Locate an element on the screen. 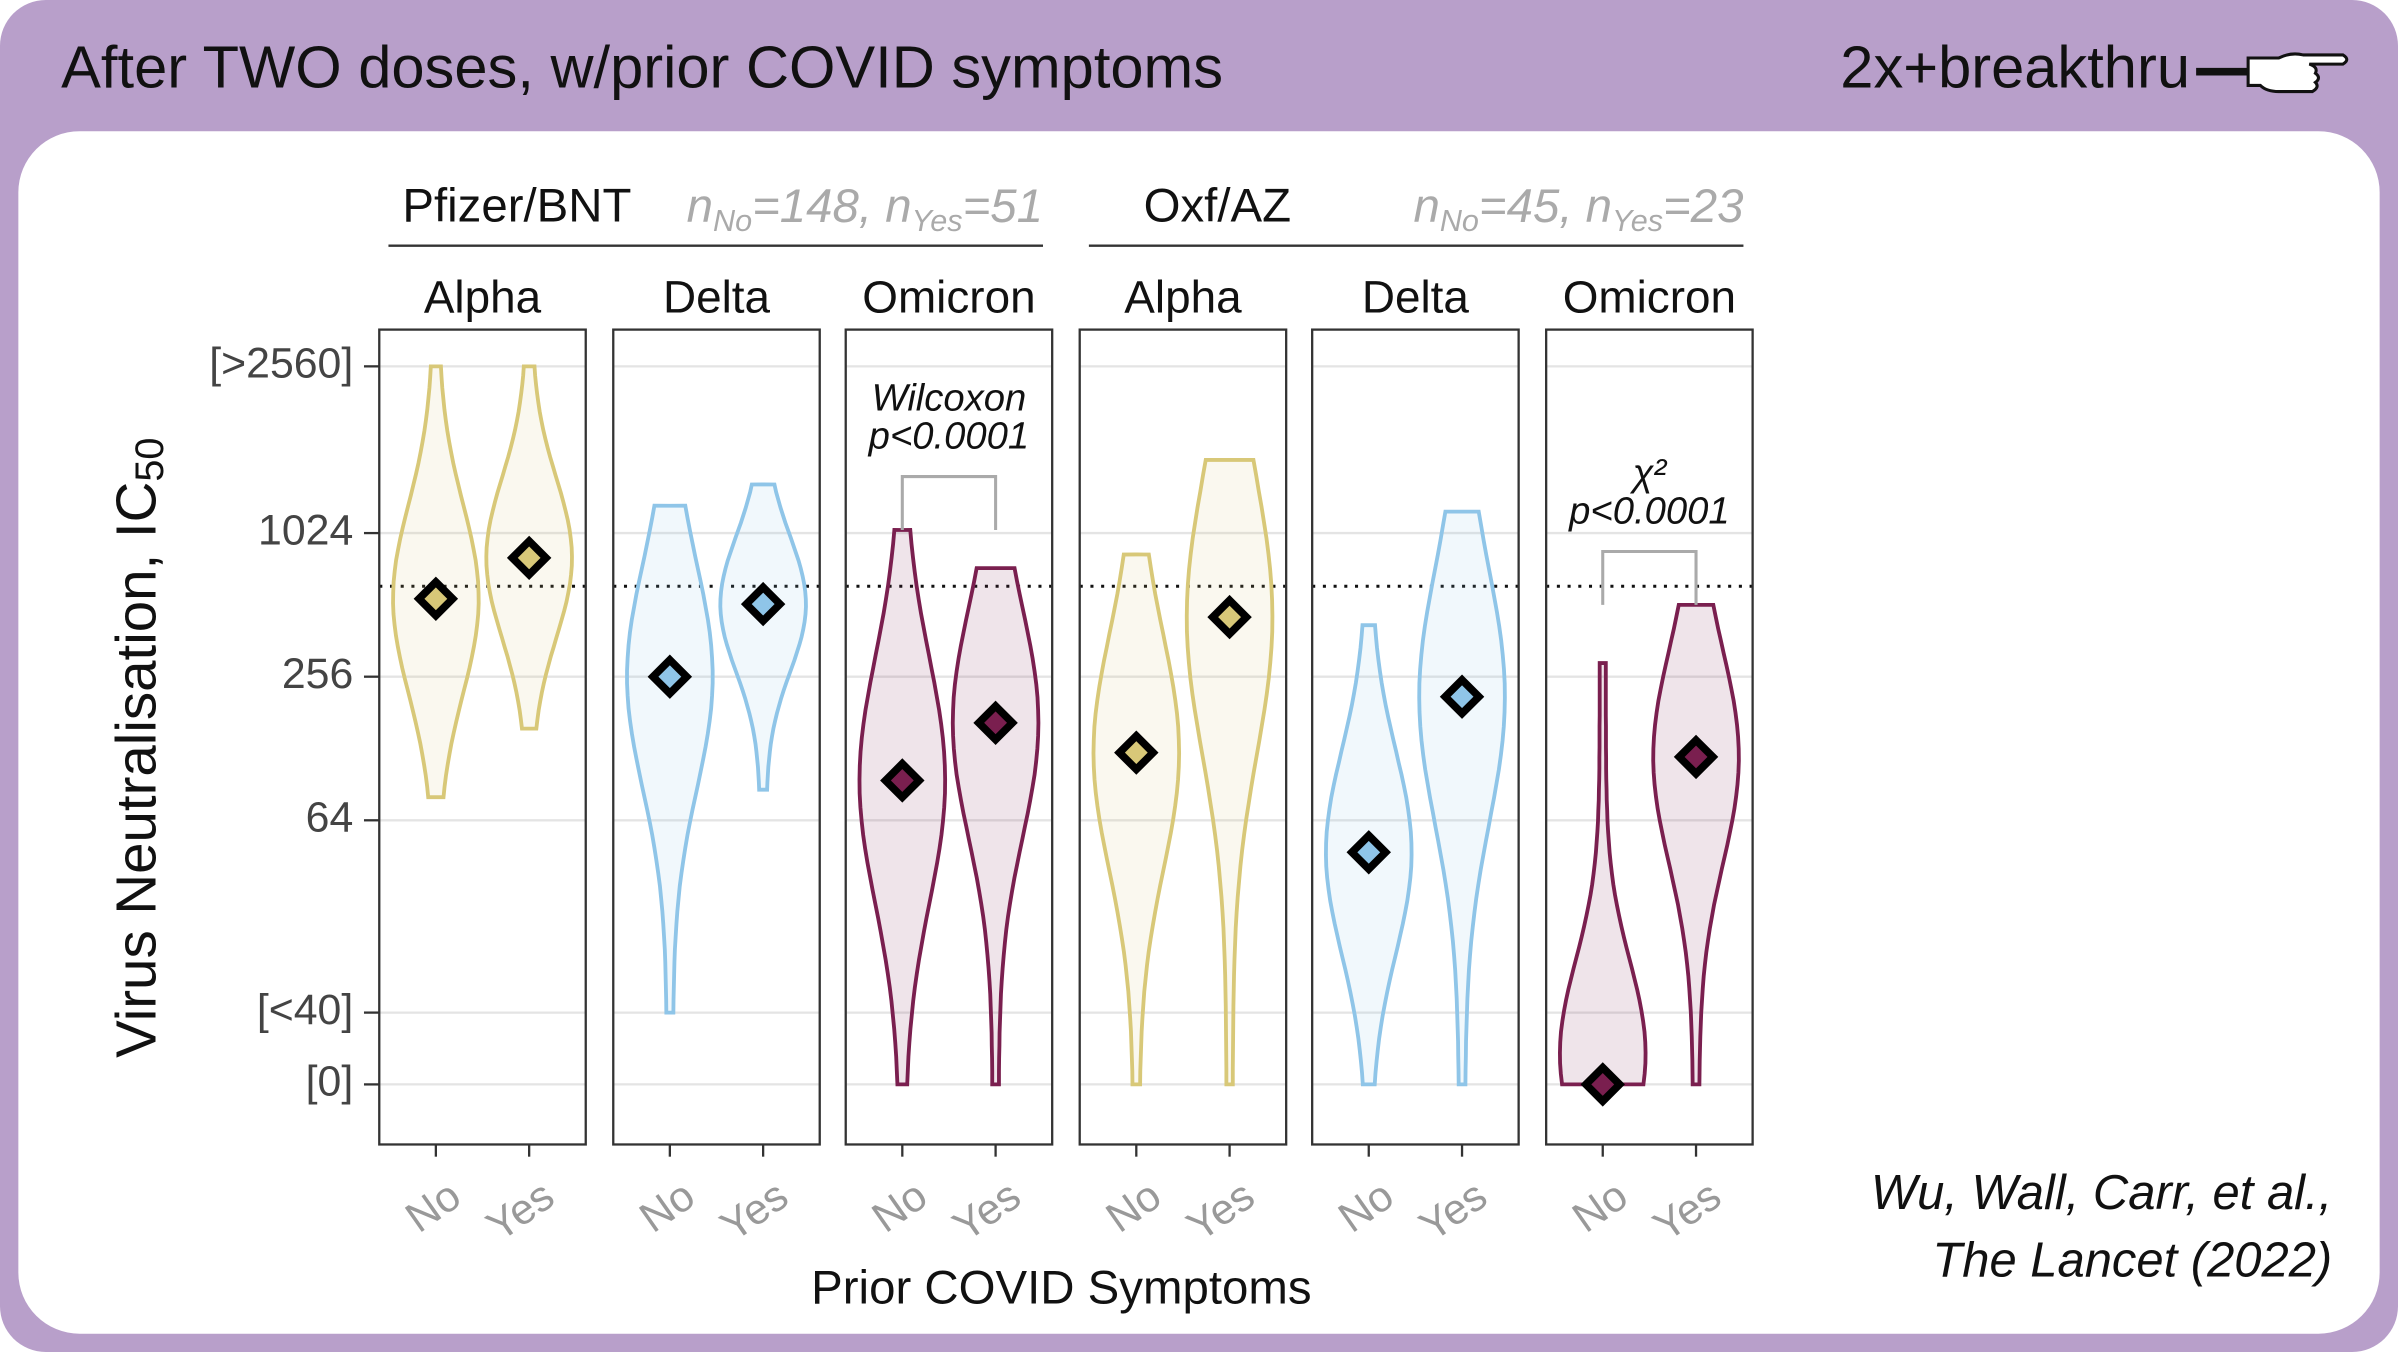 The width and height of the screenshot is (2398, 1352). annotation: χ² is located at coordinates (1649, 472).